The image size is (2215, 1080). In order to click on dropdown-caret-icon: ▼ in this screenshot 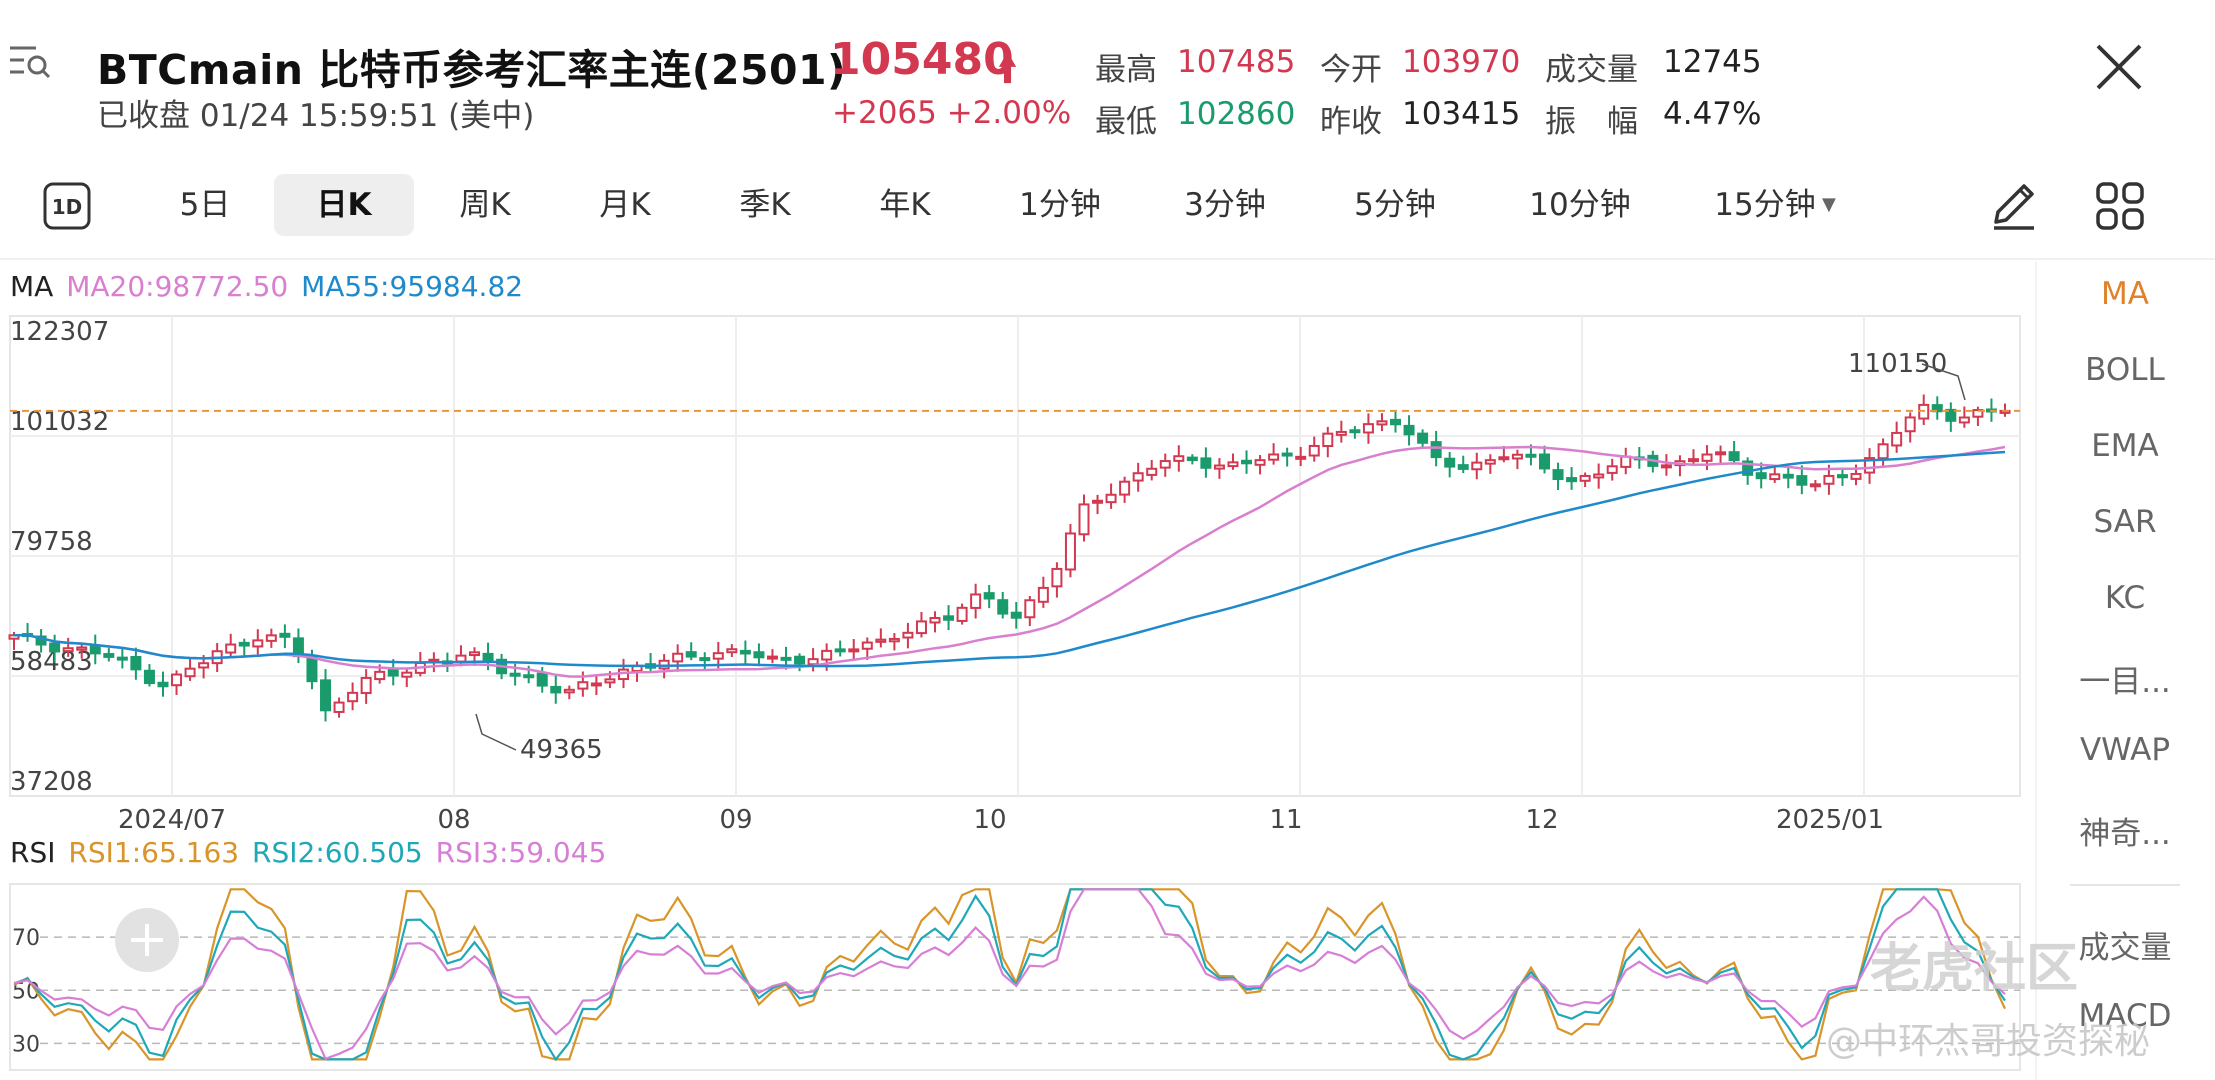, I will do `click(1829, 204)`.